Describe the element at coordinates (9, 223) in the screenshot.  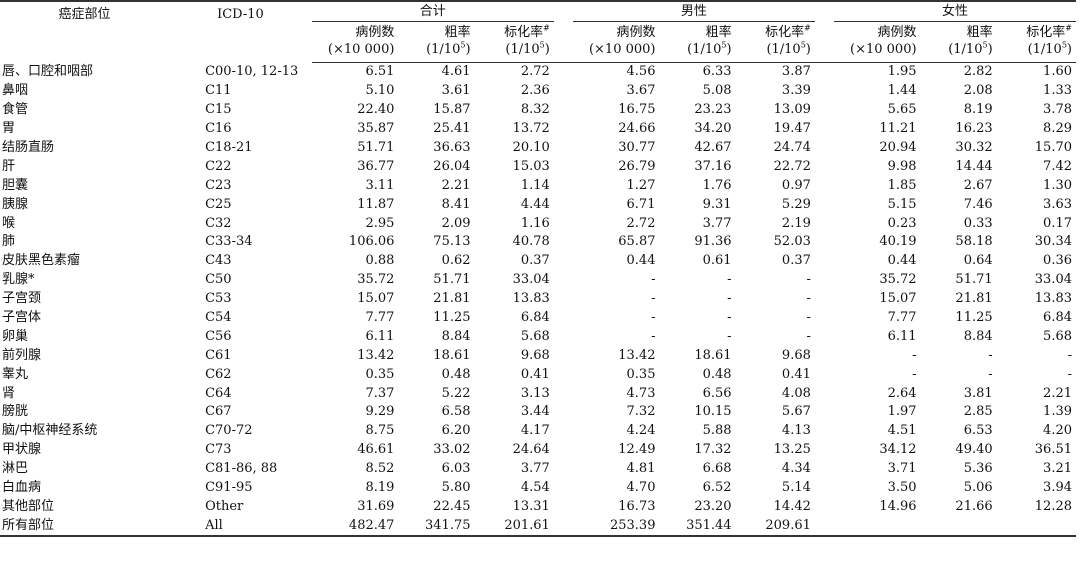
I see `cell-site: 喉` at that location.